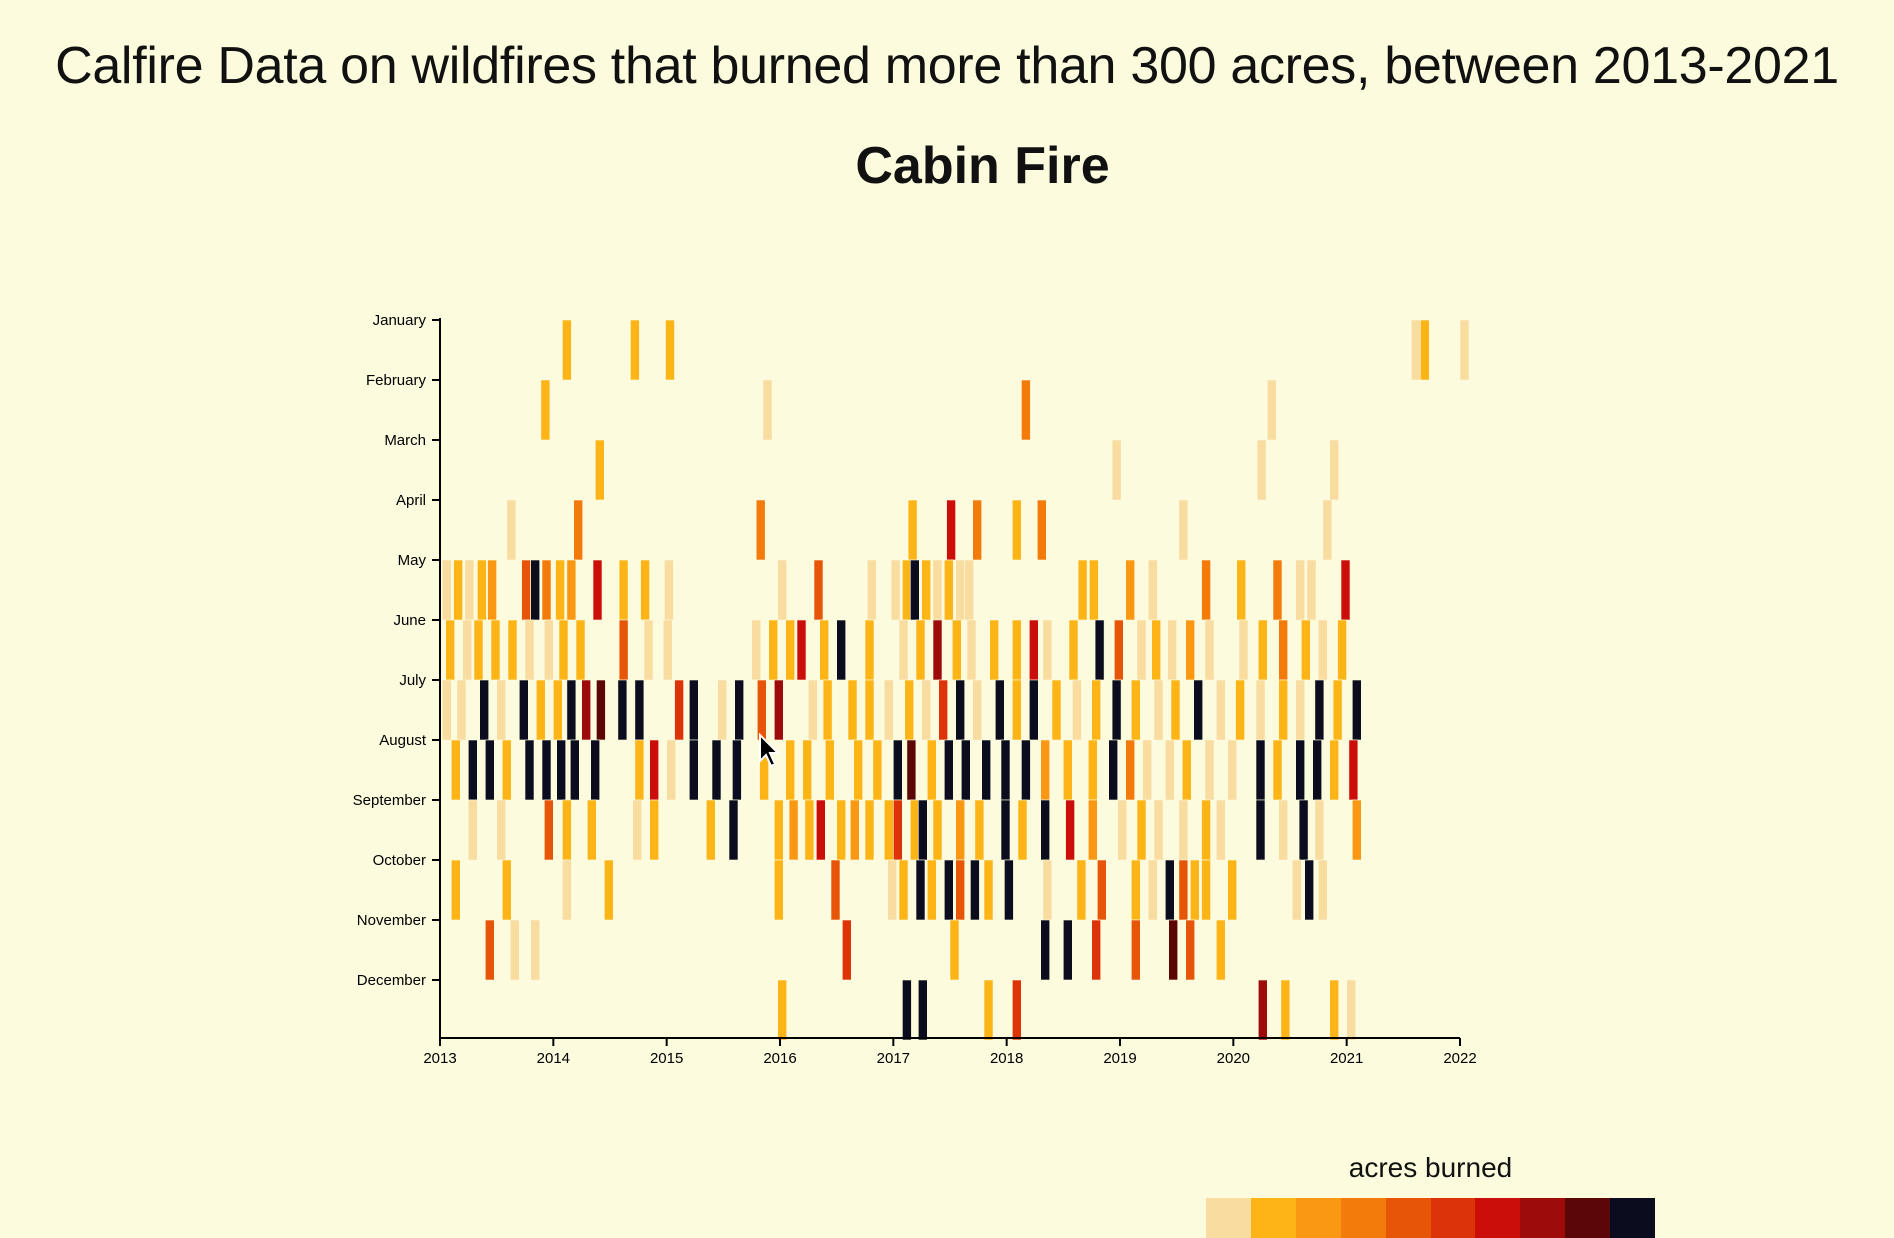  I want to click on selected-fire-name: Cabin Fire, so click(982, 166).